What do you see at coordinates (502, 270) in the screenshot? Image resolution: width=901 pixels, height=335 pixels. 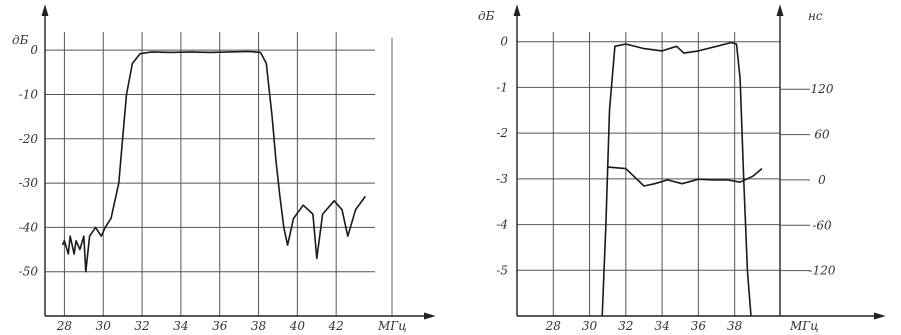 I see `y-tick-label: -5` at bounding box center [502, 270].